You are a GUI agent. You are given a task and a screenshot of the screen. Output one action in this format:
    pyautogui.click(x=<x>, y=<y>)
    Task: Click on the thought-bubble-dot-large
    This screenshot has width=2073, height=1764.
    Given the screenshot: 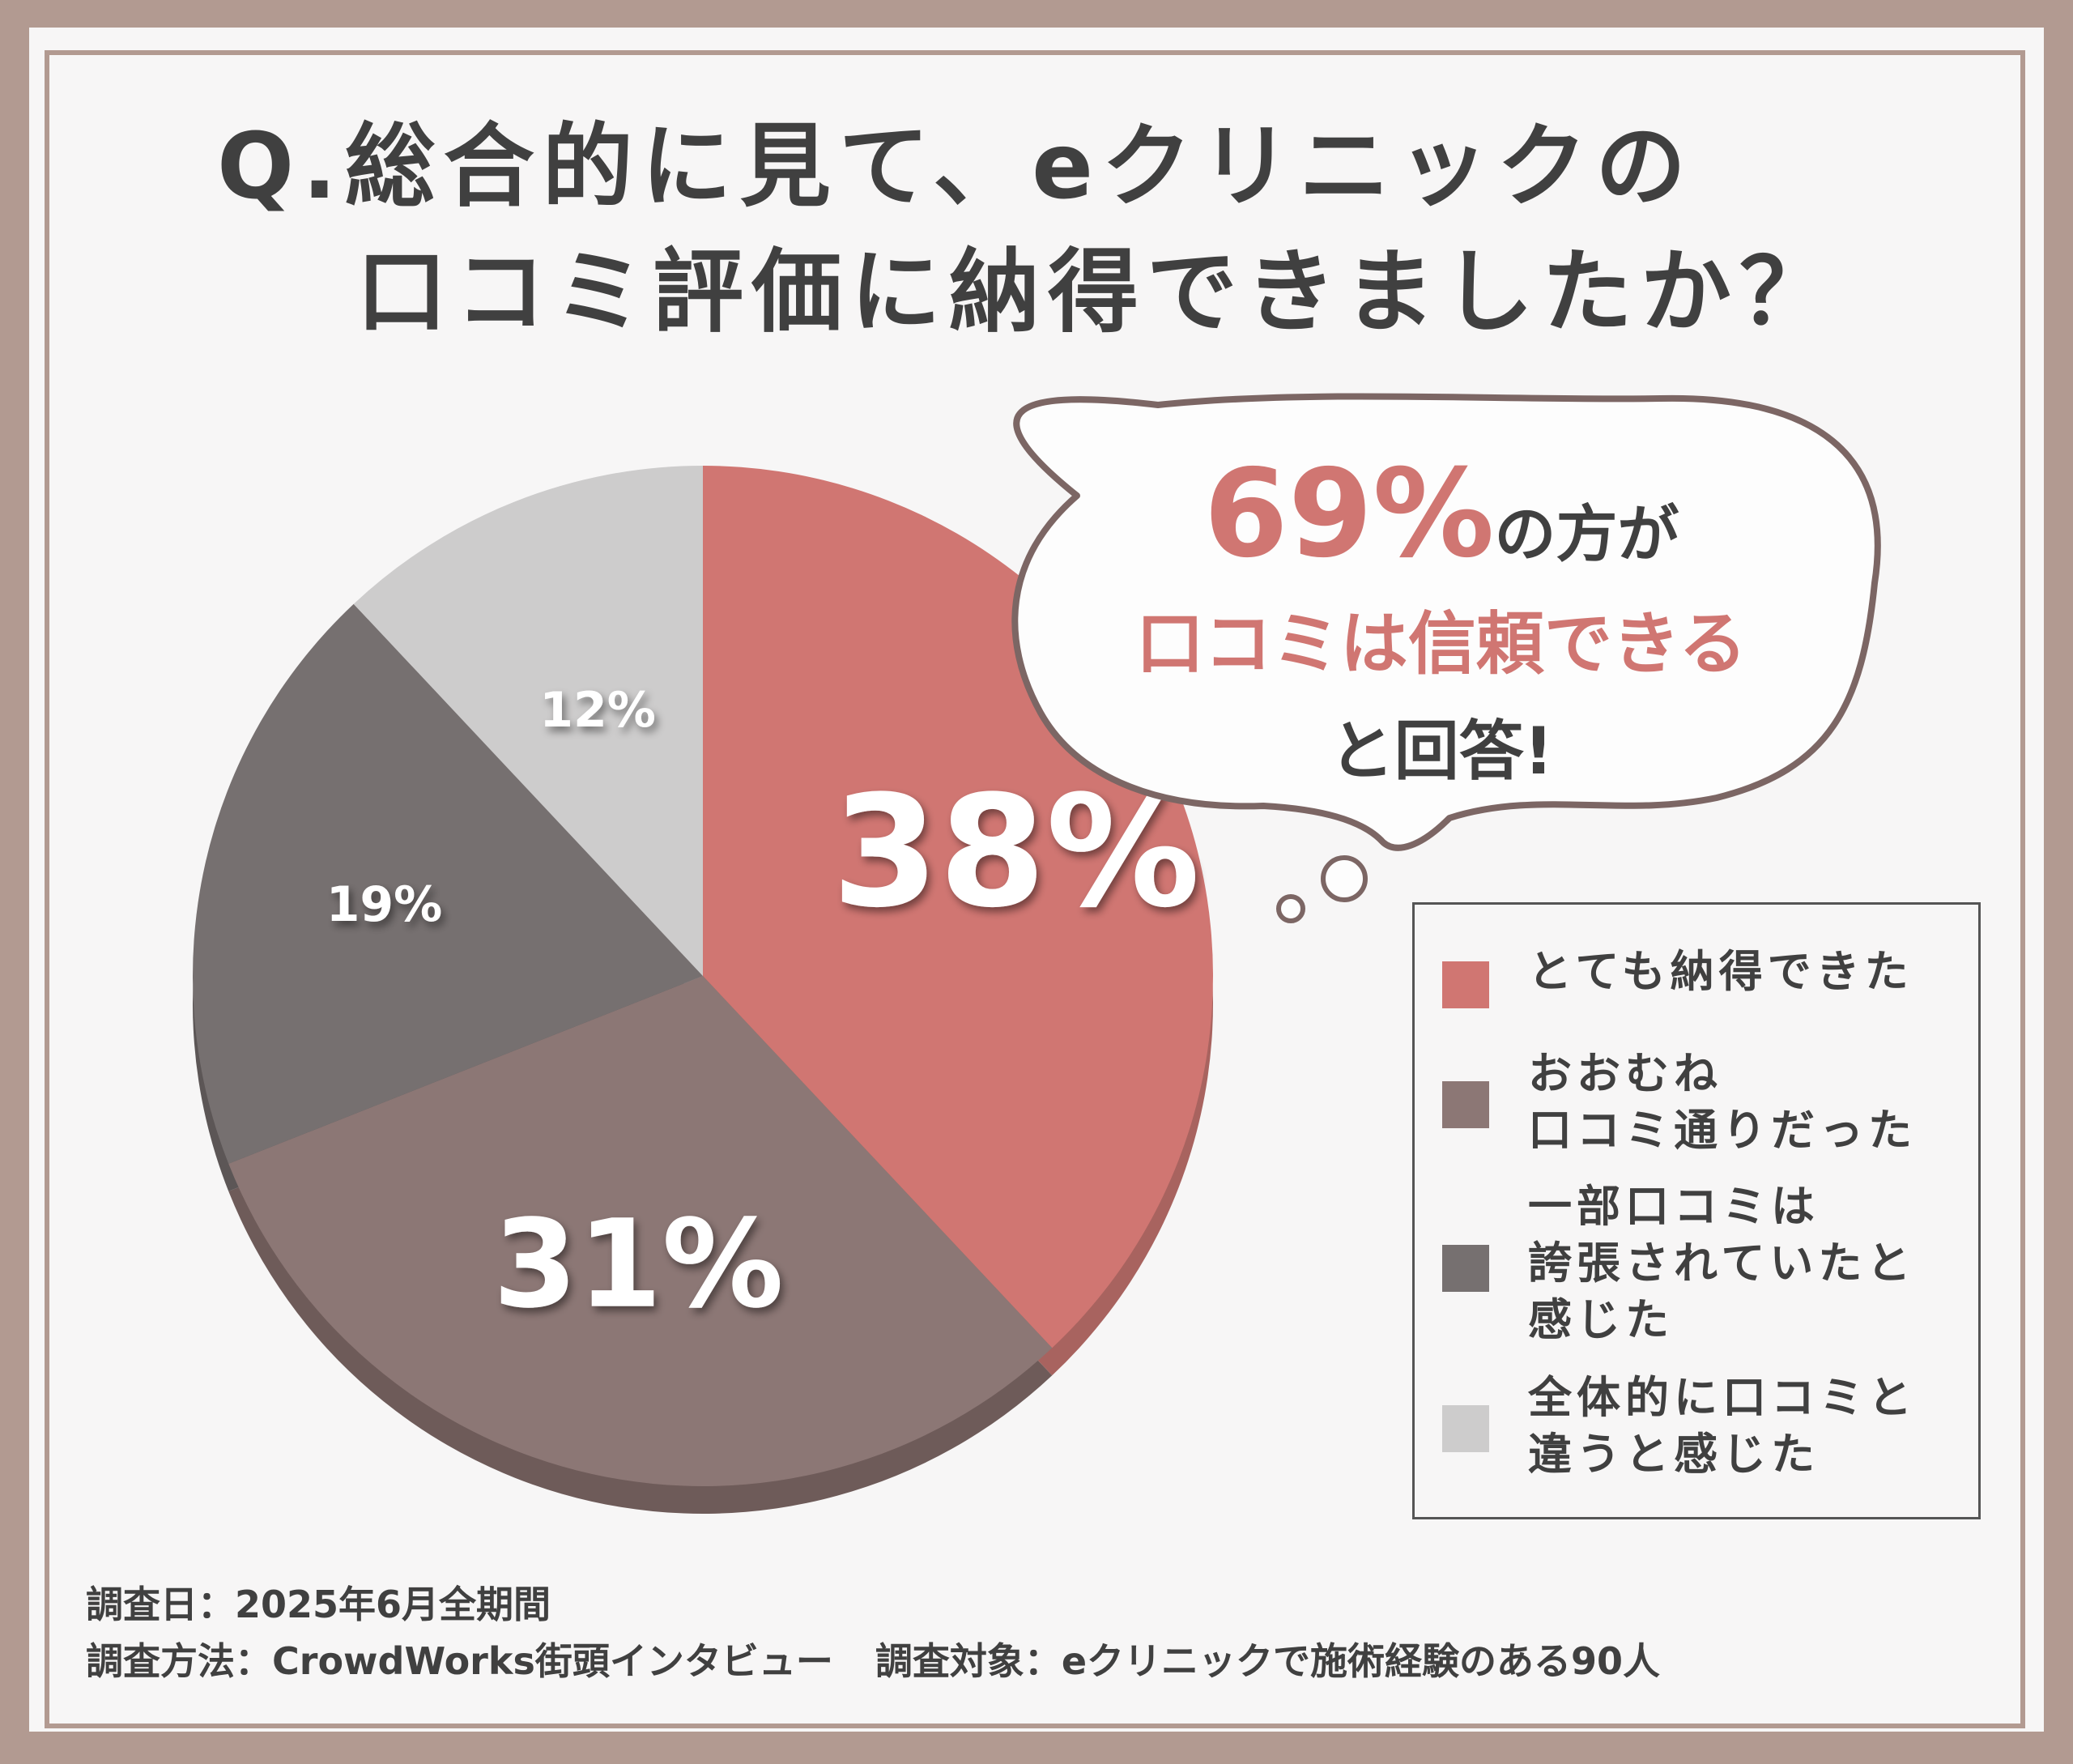 What is the action you would take?
    pyautogui.click(x=1345, y=878)
    